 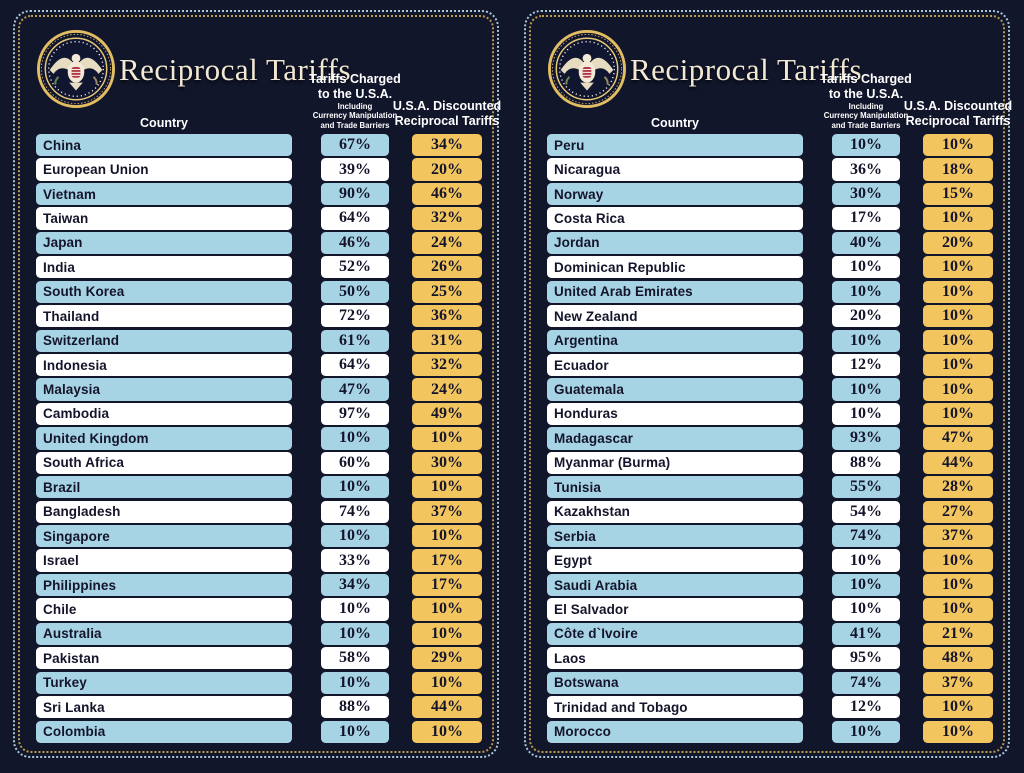 I want to click on country-cell: Norway, so click(x=675, y=194).